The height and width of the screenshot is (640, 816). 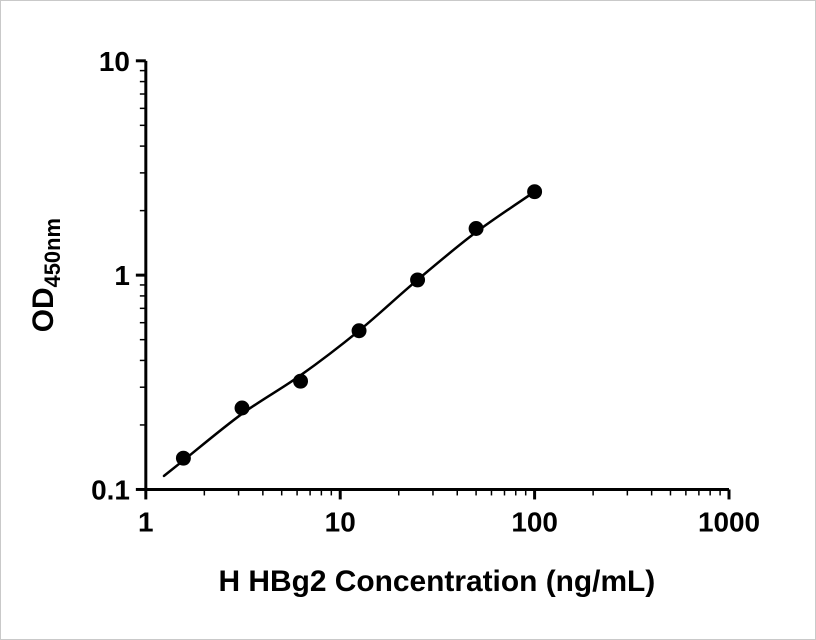 I want to click on y-tick-label: 10, so click(x=114, y=61).